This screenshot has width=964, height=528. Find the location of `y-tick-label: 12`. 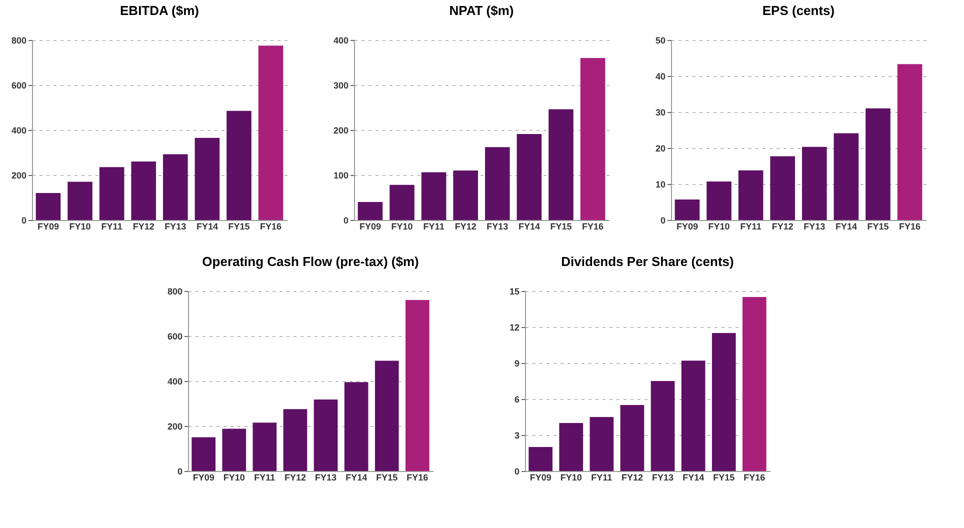

y-tick-label: 12 is located at coordinates (514, 327).